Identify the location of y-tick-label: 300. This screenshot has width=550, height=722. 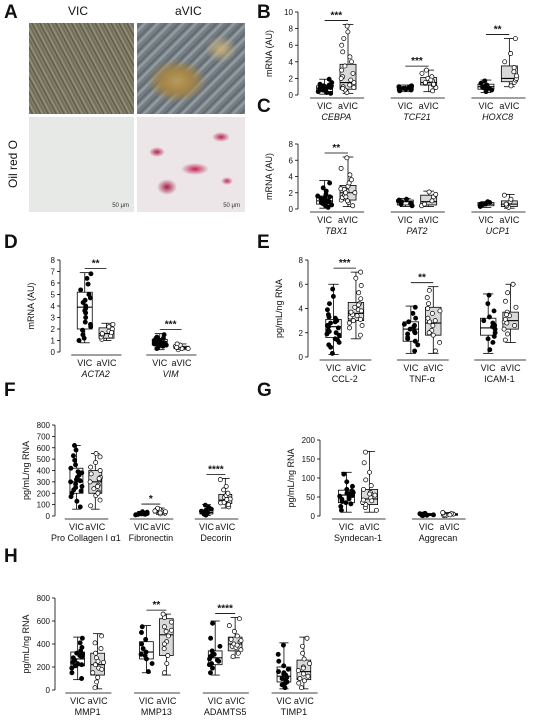
(44, 482).